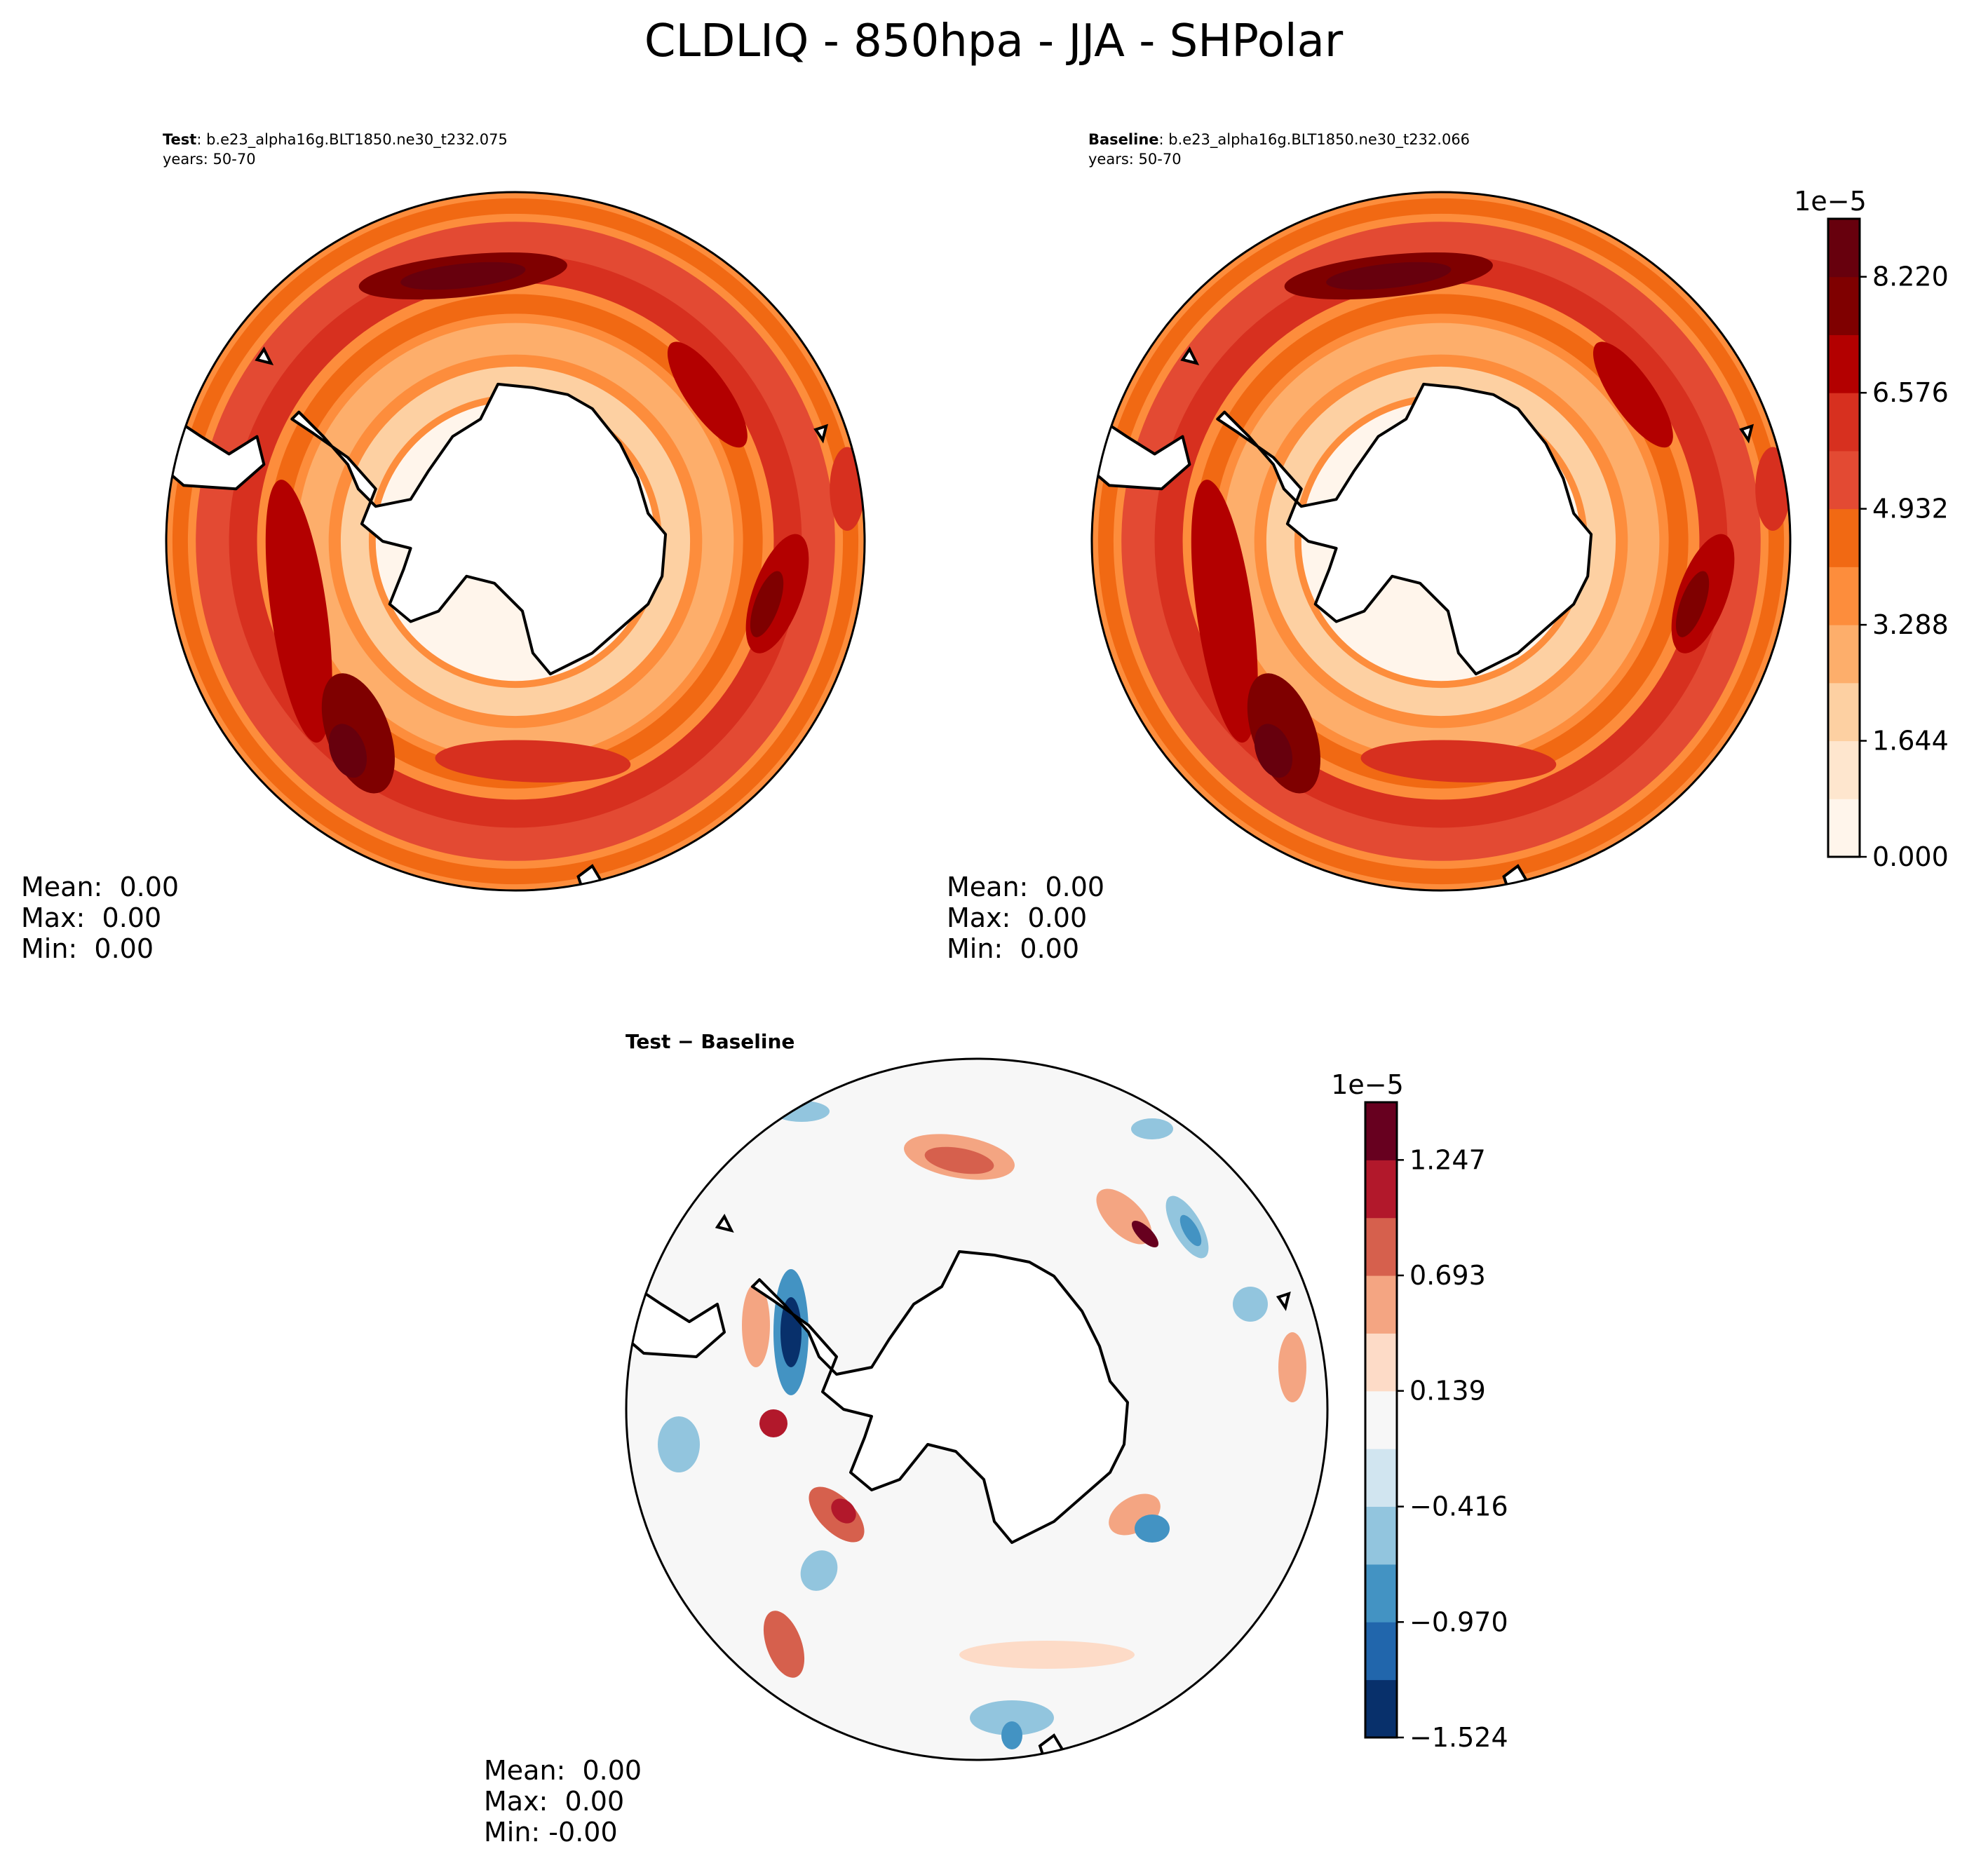 The height and width of the screenshot is (1870, 1988). Describe the element at coordinates (1911, 277) in the screenshot. I see `main-colorbar-tick-label-5: 8.220` at that location.